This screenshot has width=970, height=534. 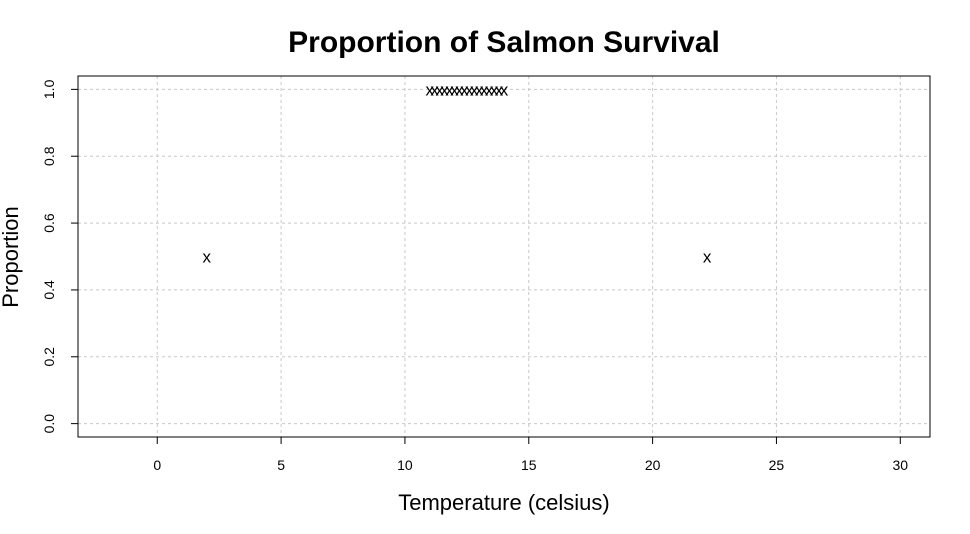 What do you see at coordinates (49, 290) in the screenshot?
I see `y-tick-label: 0.4` at bounding box center [49, 290].